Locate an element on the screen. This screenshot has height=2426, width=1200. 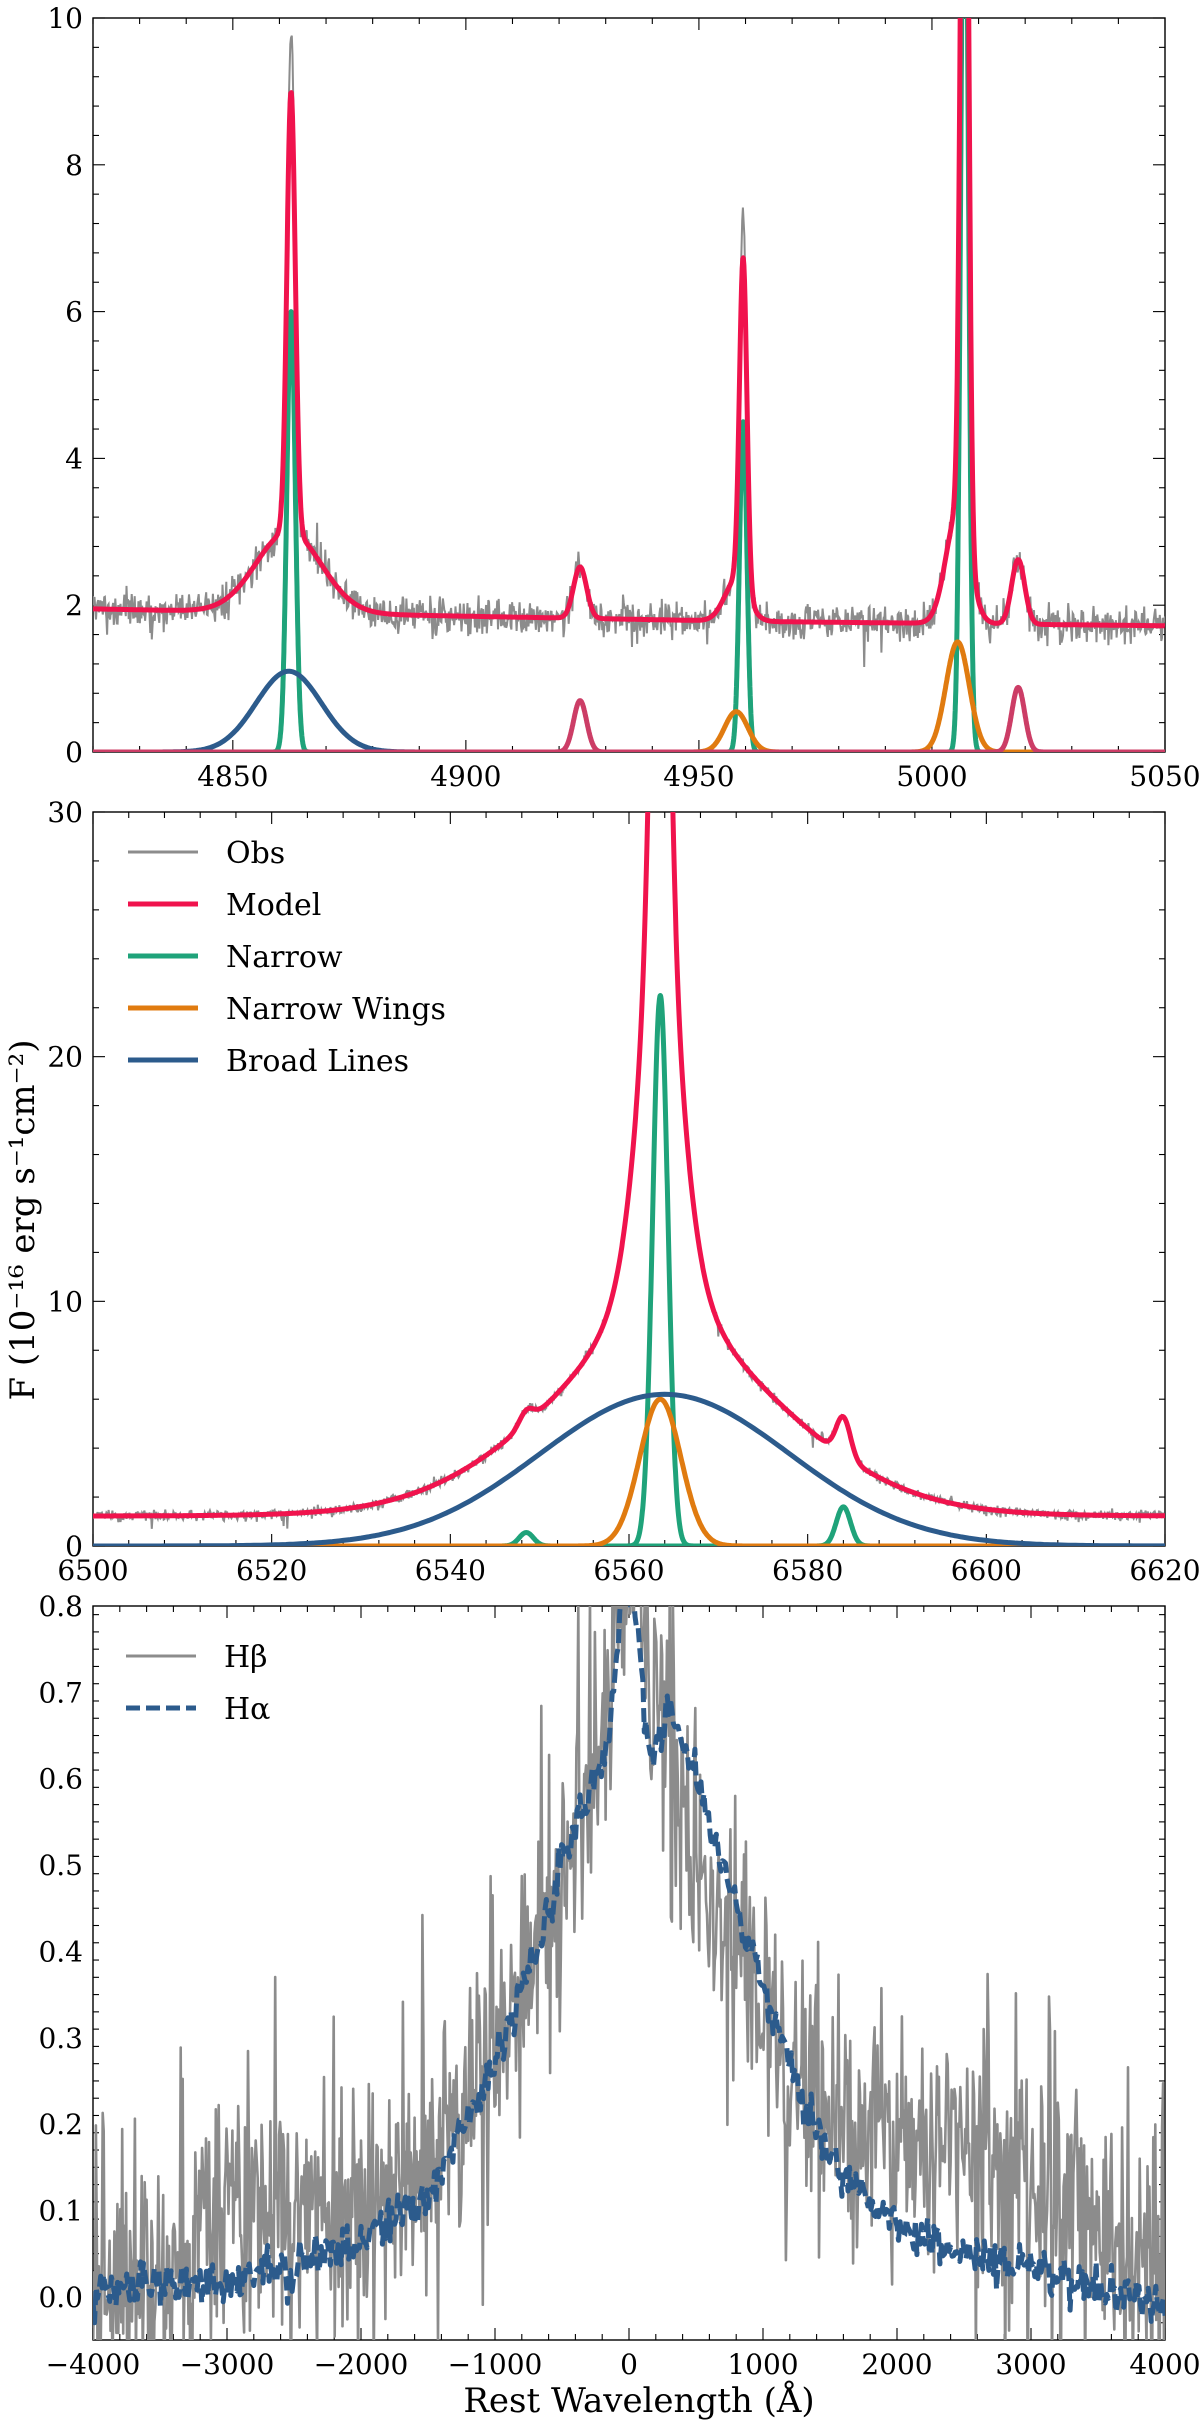
y-tick-label: 6 is located at coordinates (74, 312).